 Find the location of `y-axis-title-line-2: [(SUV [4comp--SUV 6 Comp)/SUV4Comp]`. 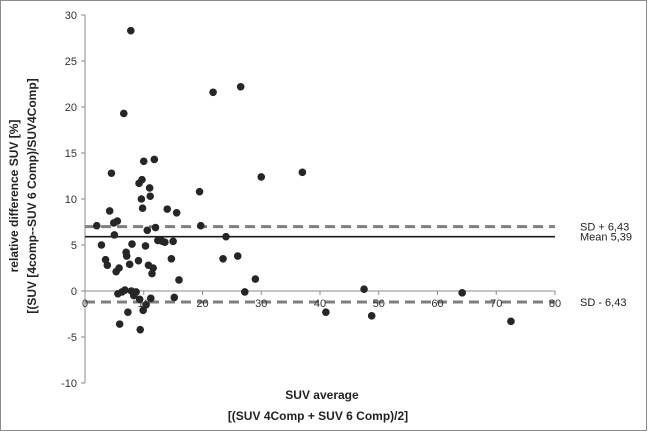

y-axis-title-line-2: [(SUV [4comp--SUV 6 Comp)/SUV4Comp] is located at coordinates (32, 195).